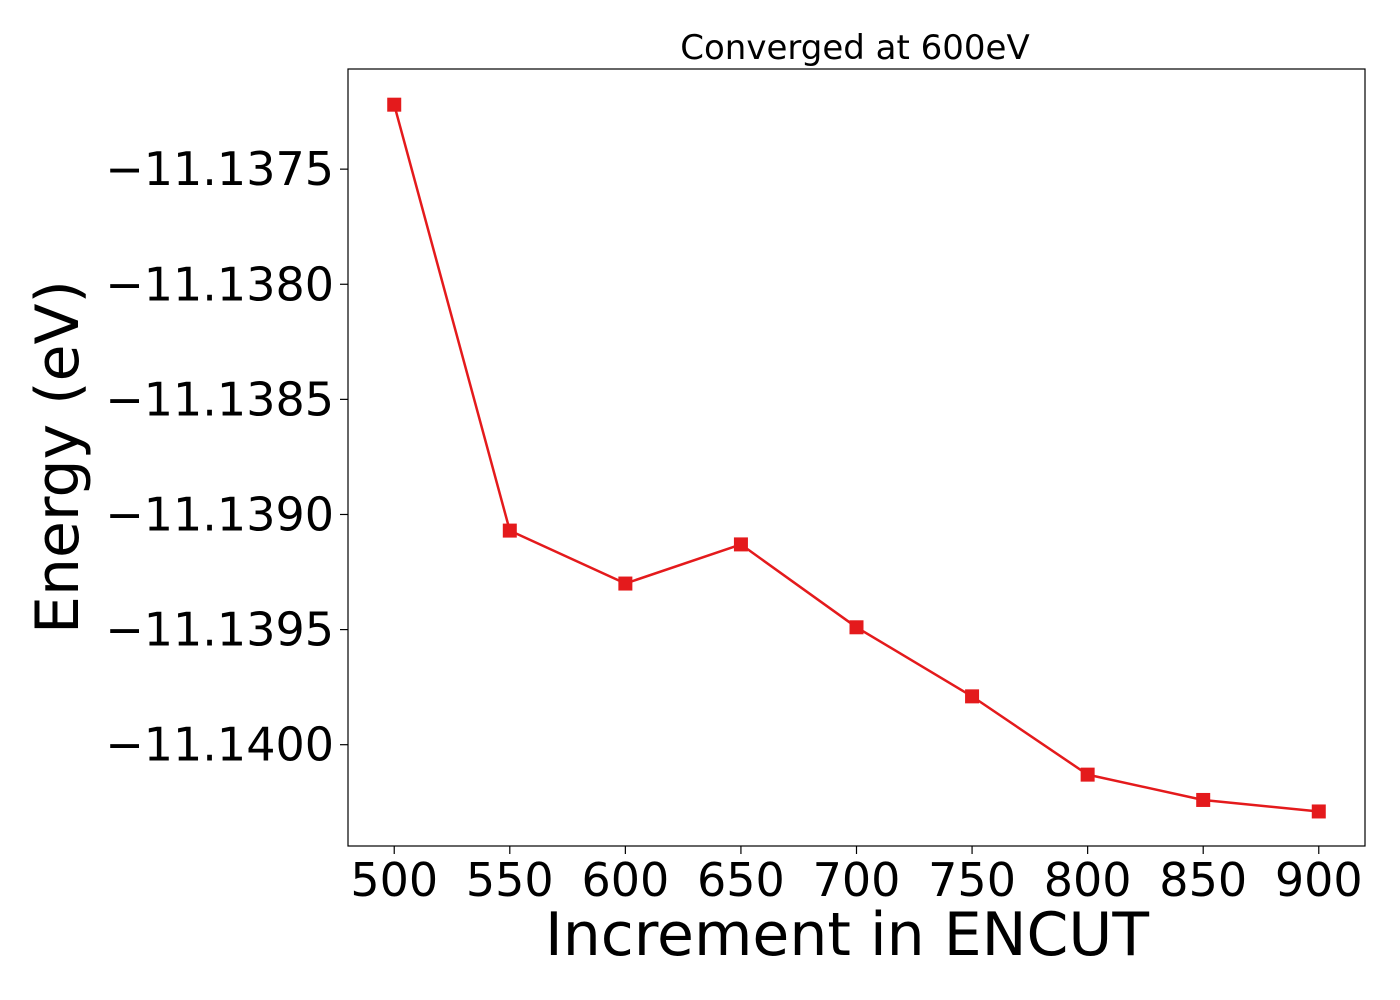 The width and height of the screenshot is (1400, 1000). Describe the element at coordinates (847, 935) in the screenshot. I see `x-axis-title: Increment in ENCUT` at that location.